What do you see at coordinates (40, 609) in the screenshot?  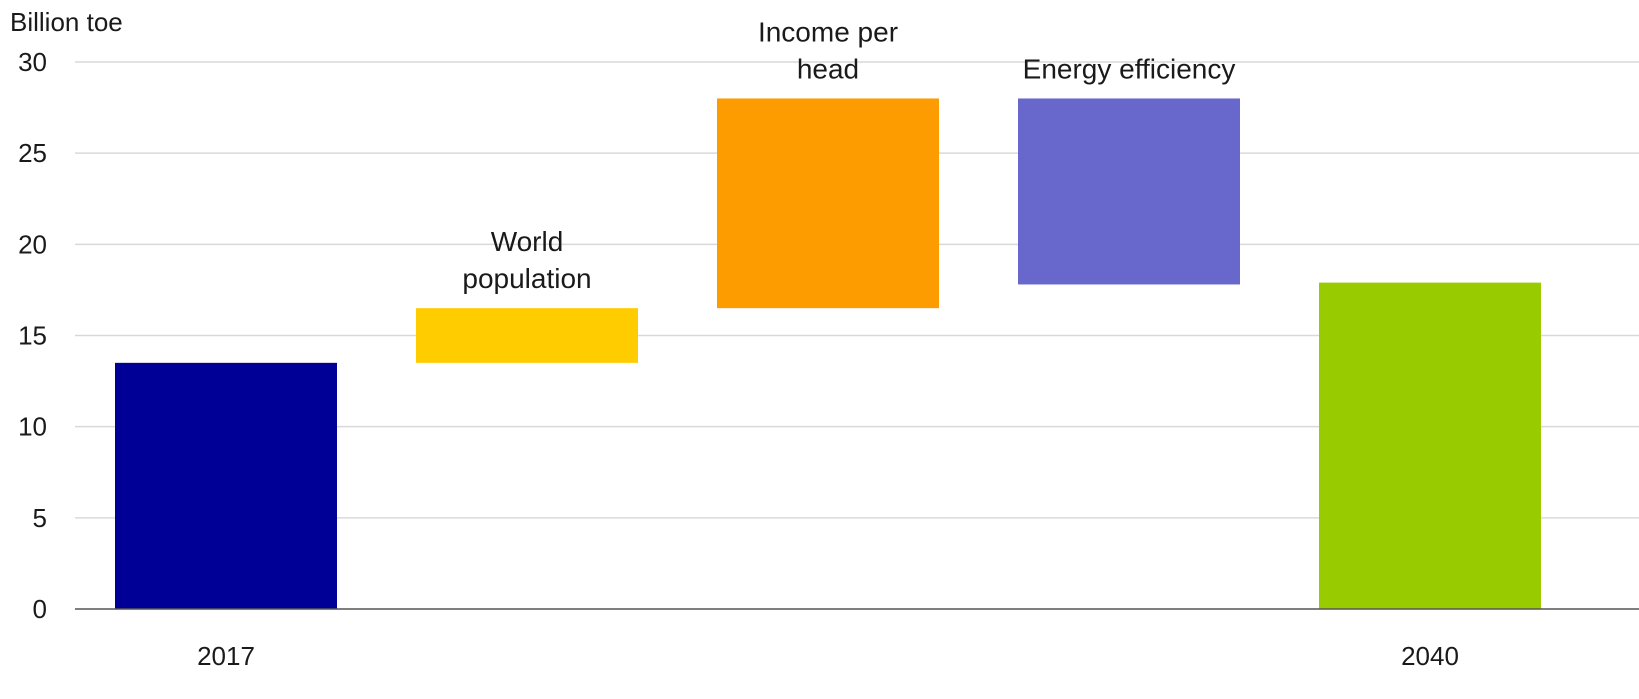 I see `y-tick-label: 0` at bounding box center [40, 609].